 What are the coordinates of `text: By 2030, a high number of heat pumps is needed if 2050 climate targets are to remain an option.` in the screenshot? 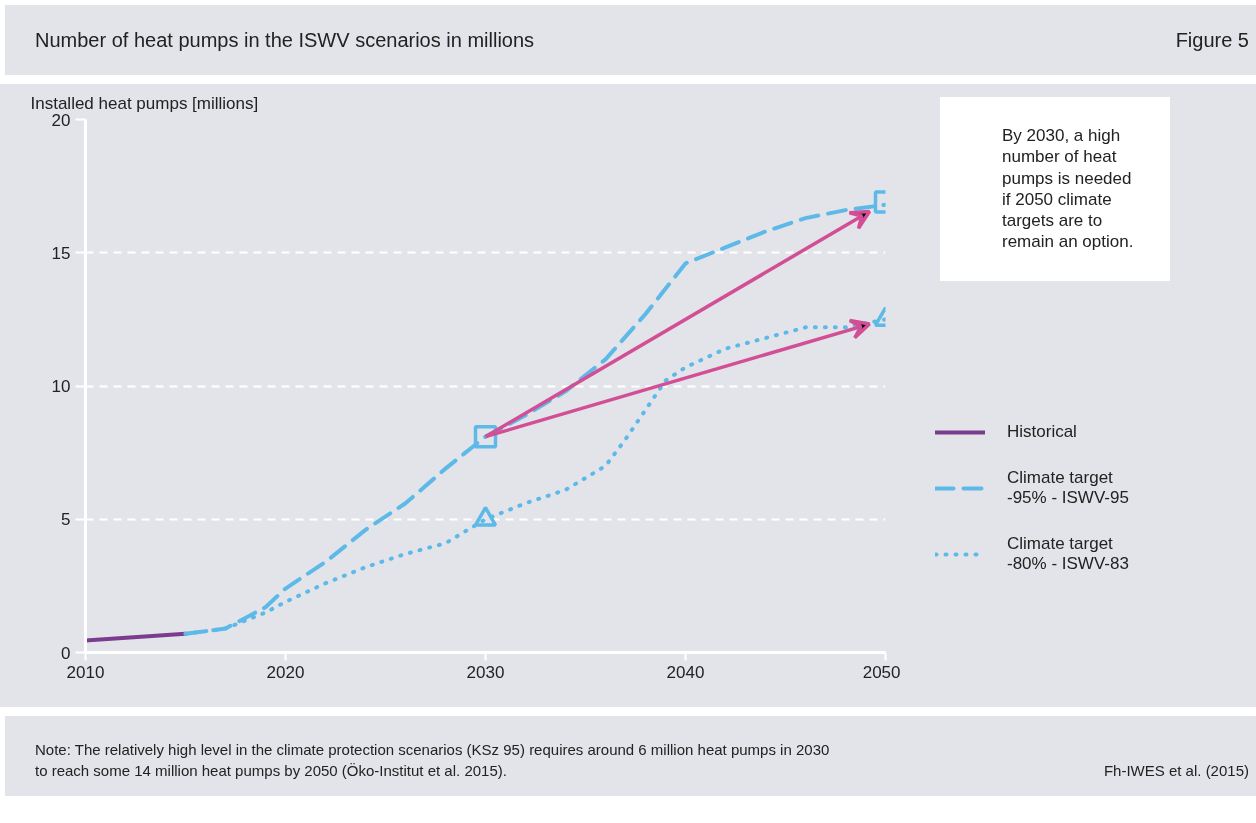 It's located at (1055, 189).